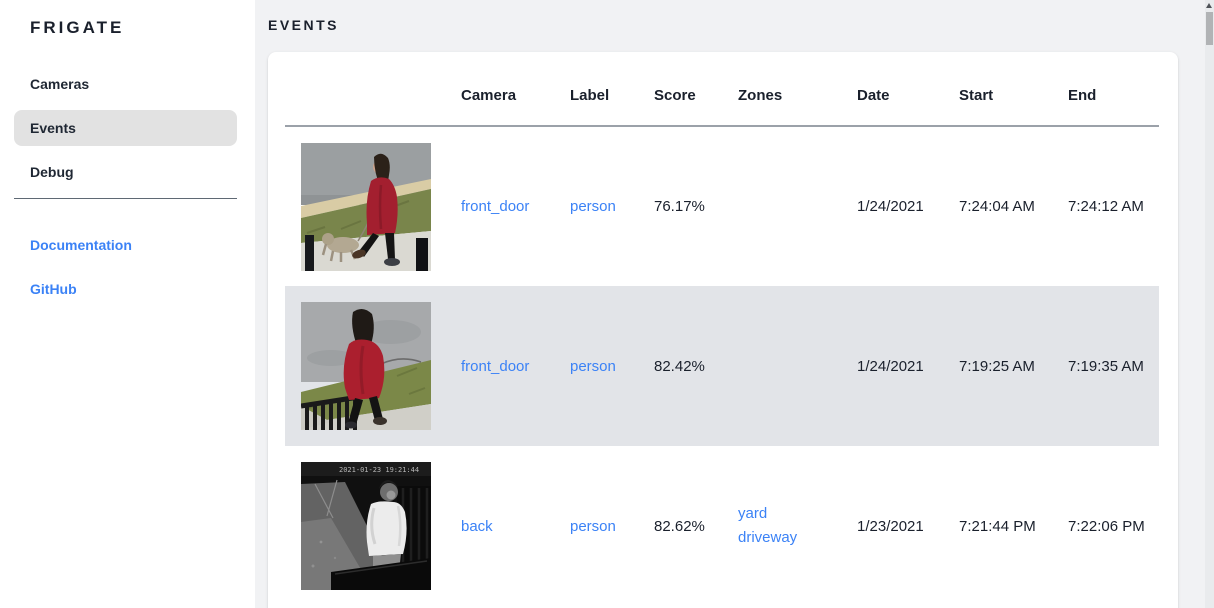  I want to click on scrollbar, so click(1209, 304).